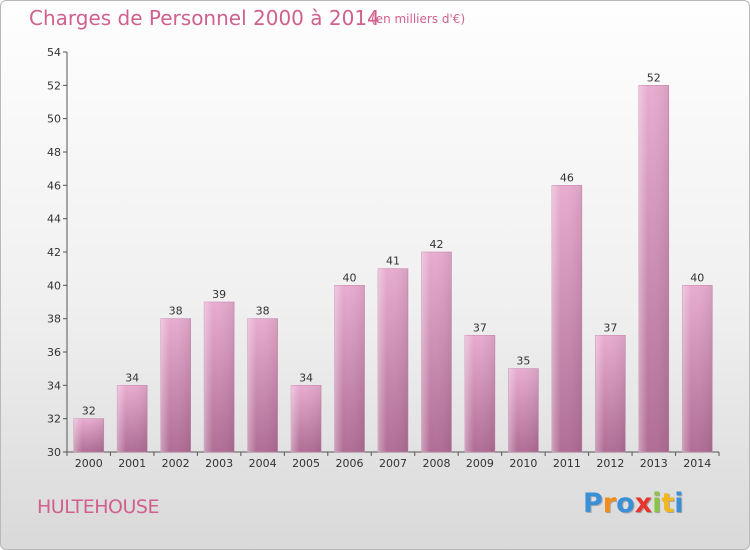  I want to click on x-tick-label: 2010, so click(523, 463).